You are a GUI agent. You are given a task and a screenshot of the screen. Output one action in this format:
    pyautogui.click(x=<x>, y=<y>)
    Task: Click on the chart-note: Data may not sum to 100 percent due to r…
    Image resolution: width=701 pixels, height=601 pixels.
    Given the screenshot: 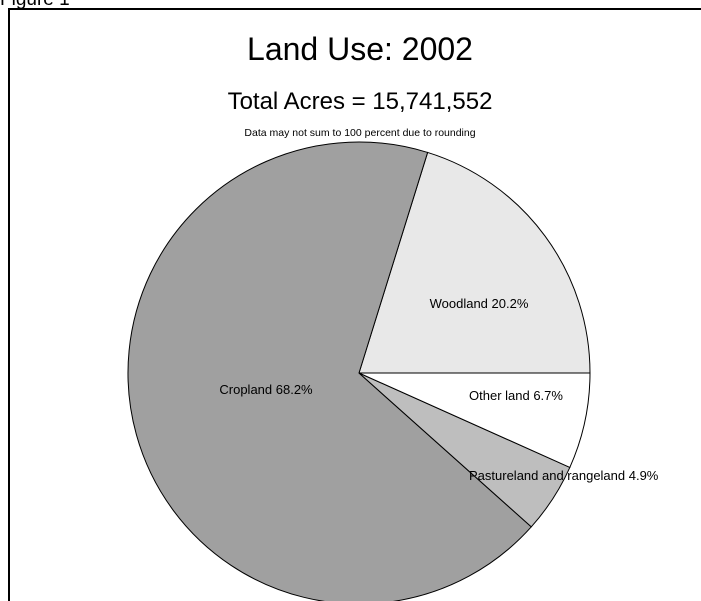 What is the action you would take?
    pyautogui.click(x=360, y=133)
    